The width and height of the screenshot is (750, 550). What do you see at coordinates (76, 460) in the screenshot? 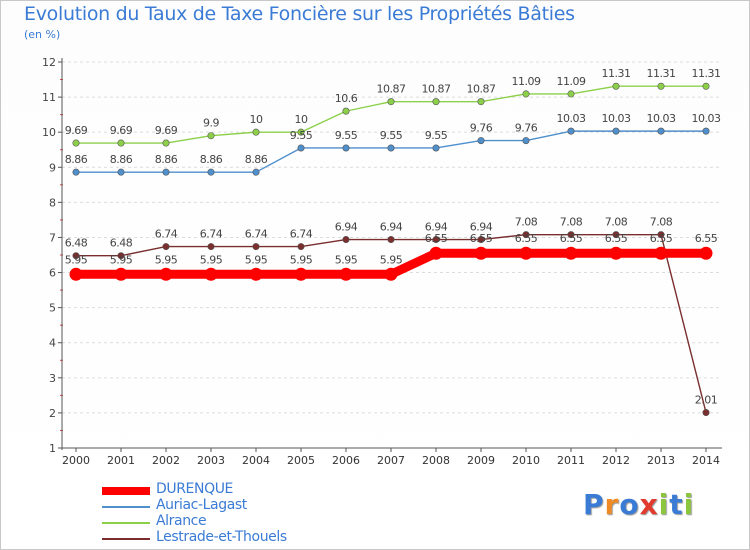
I see `x-tick-label: 2000` at bounding box center [76, 460].